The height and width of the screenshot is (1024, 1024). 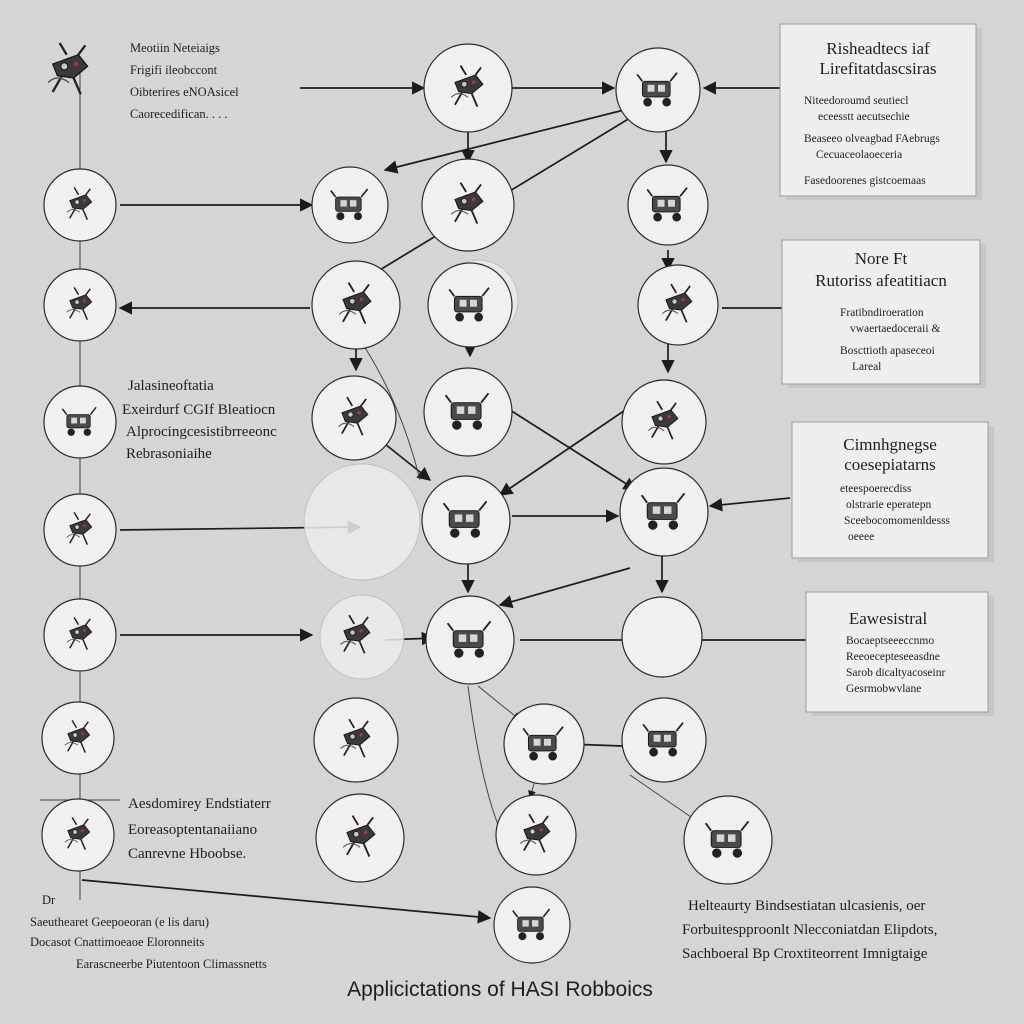 What do you see at coordinates (201, 432) in the screenshot?
I see `left-mid-line-3: Alprocingcesistibrreeonc` at bounding box center [201, 432].